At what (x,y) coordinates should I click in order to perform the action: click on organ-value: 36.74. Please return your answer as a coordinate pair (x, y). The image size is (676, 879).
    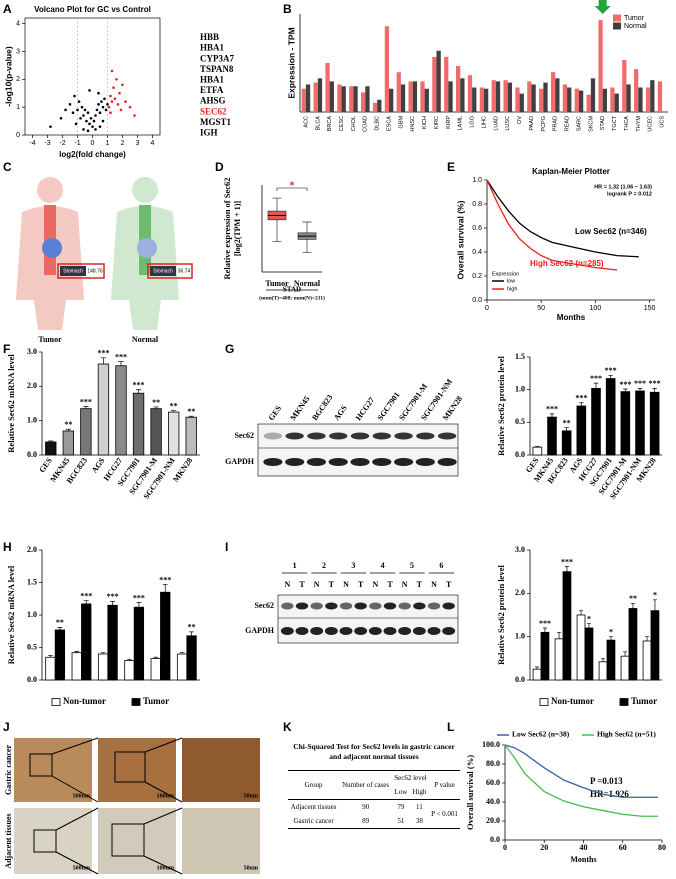
    Looking at the image, I should click on (184, 271).